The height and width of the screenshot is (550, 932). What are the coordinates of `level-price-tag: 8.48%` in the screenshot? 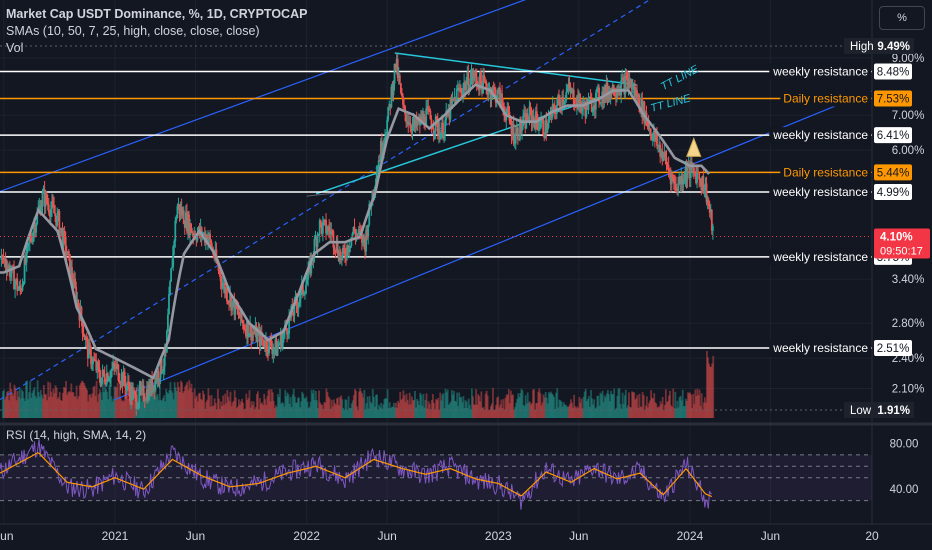 It's located at (893, 73).